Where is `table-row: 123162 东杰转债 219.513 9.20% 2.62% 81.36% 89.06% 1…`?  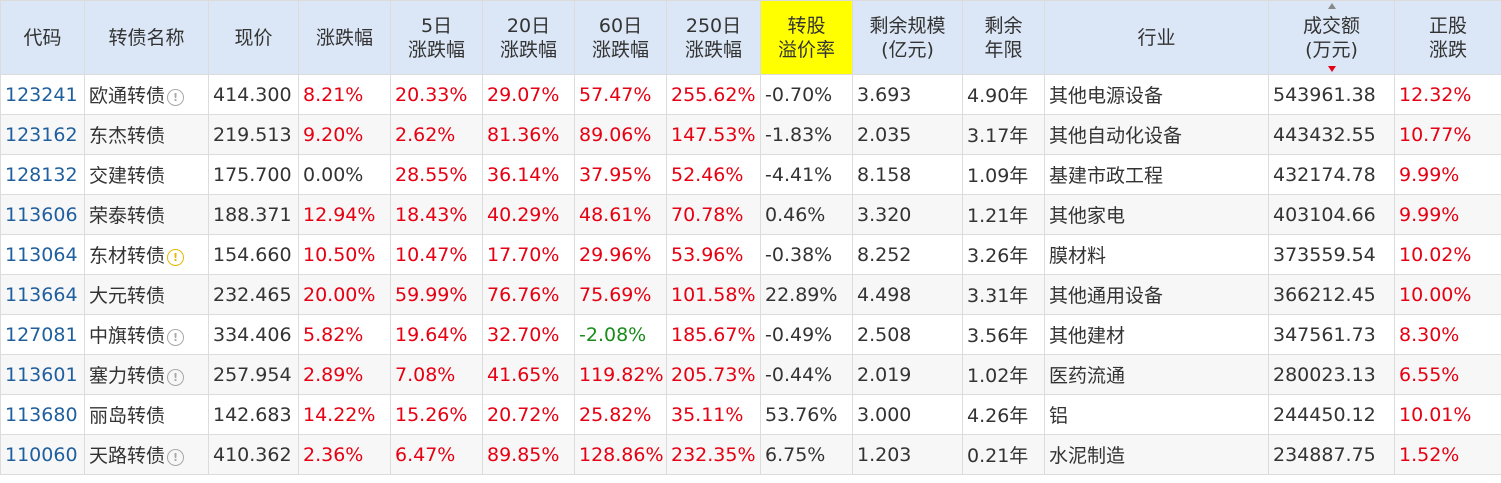
table-row: 123162 东杰转债 219.513 9.20% 2.62% 81.36% 89.06% 1… is located at coordinates (750, 134).